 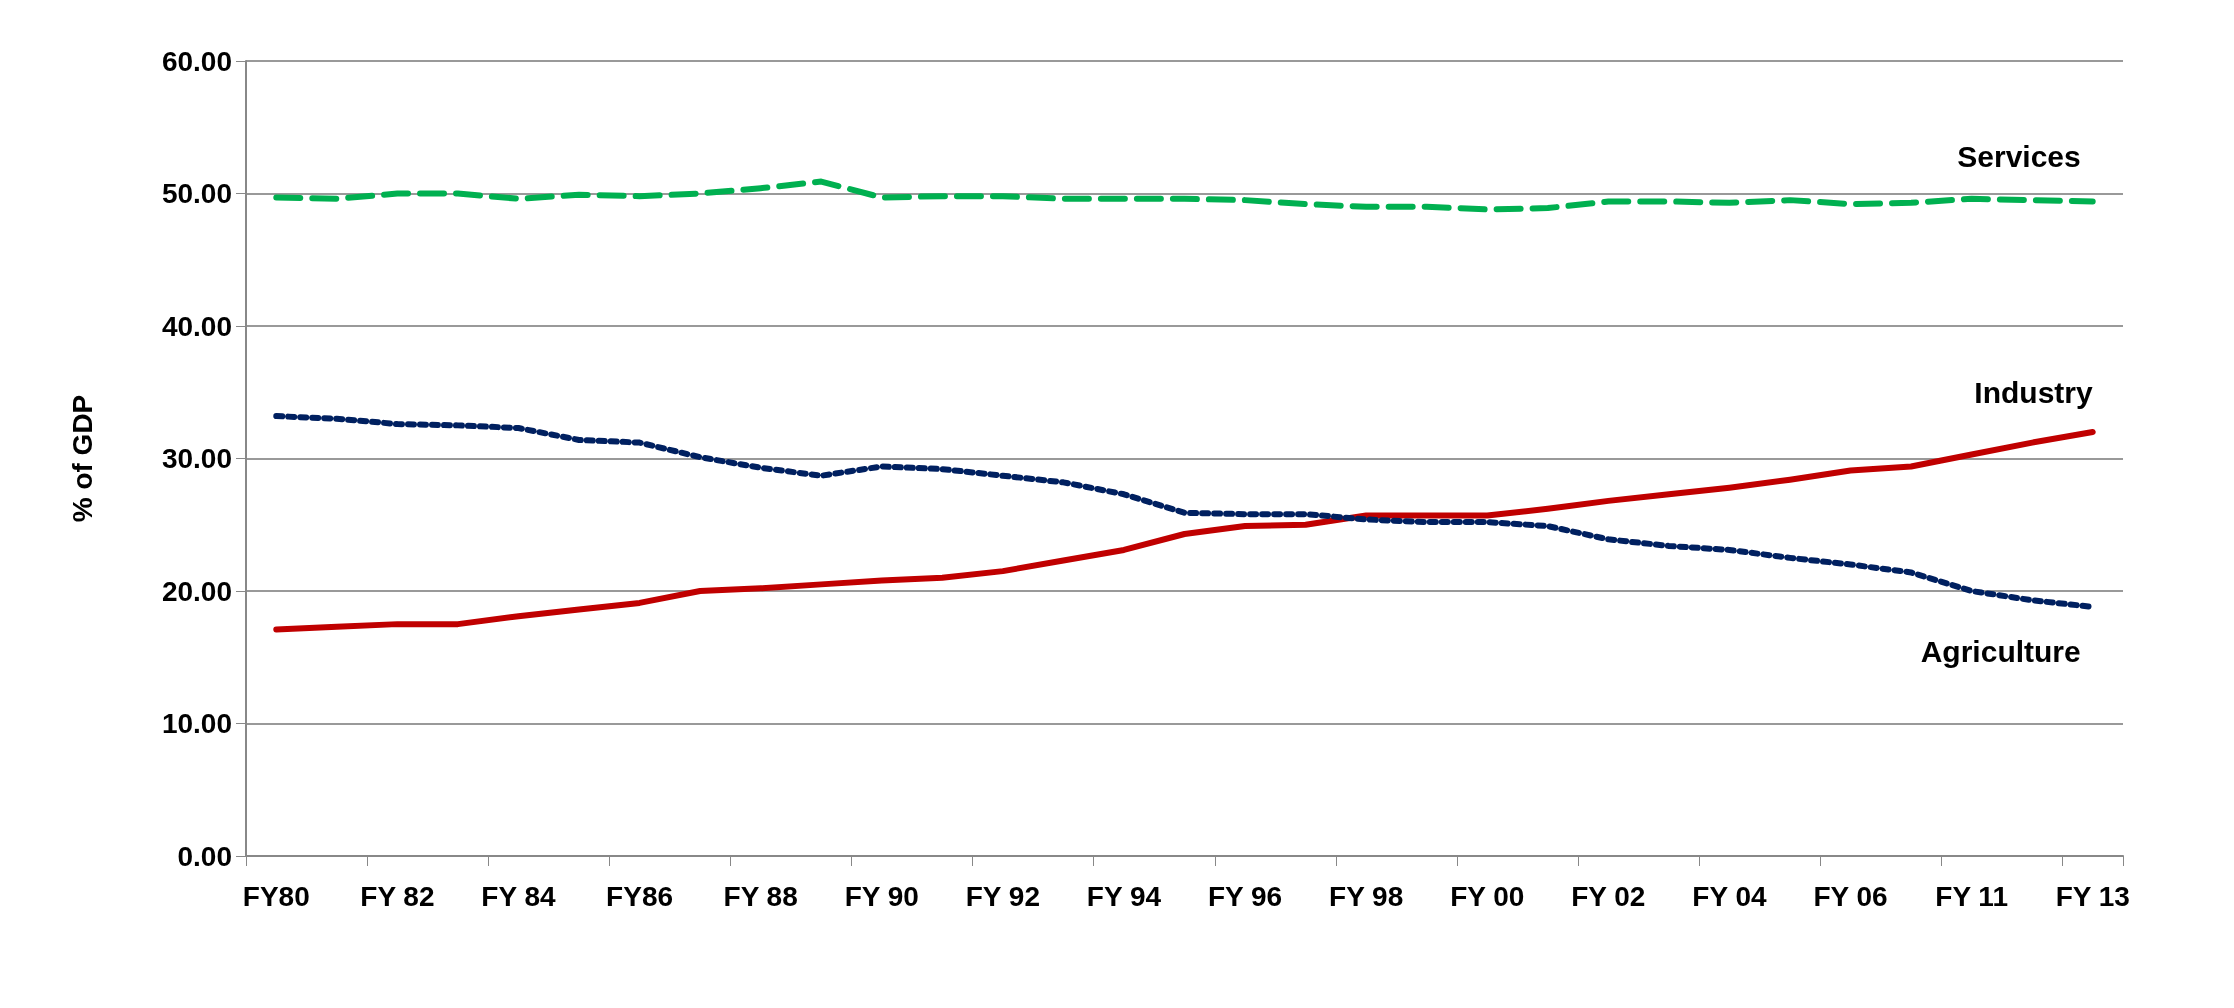 What do you see at coordinates (640, 896) in the screenshot?
I see `x-tick-label: FY86` at bounding box center [640, 896].